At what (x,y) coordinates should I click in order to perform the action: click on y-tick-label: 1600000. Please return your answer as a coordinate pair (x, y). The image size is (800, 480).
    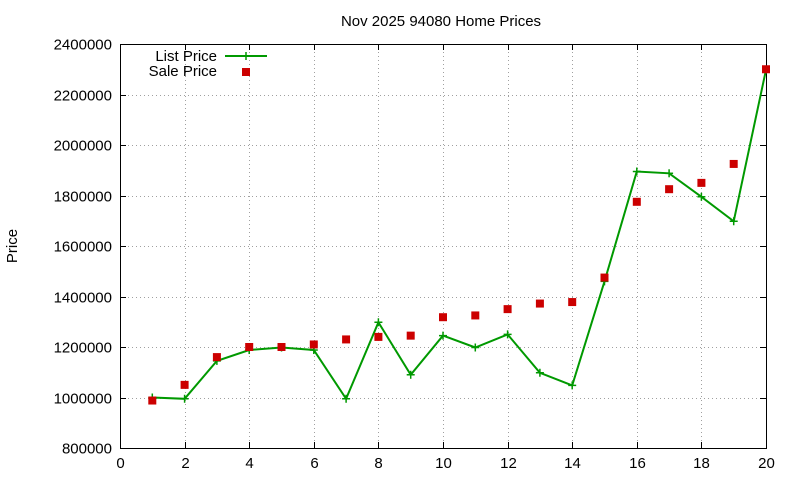
    Looking at the image, I should click on (83, 247).